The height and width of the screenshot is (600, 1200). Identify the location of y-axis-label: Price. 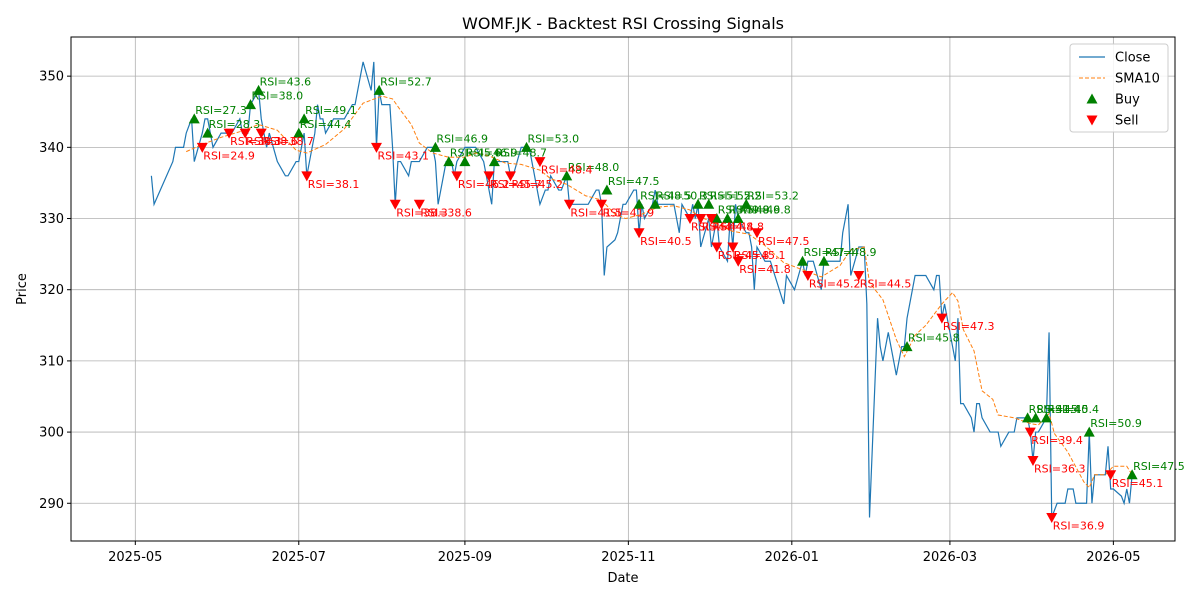
(22, 289).